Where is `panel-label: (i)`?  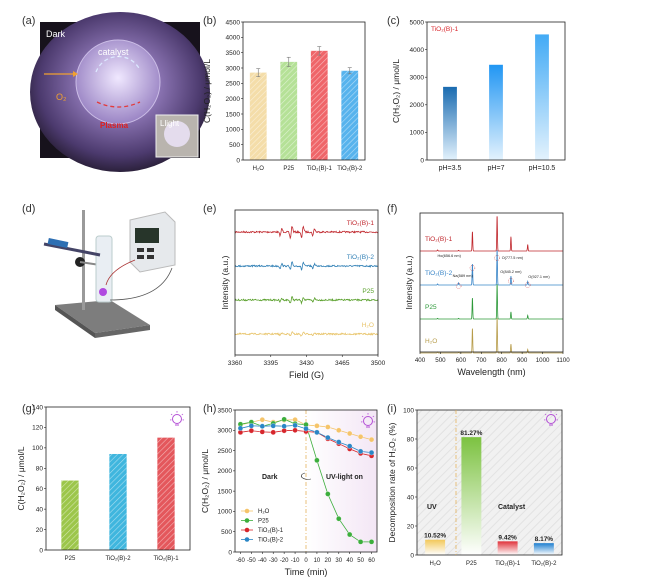 panel-label: (i) is located at coordinates (392, 409).